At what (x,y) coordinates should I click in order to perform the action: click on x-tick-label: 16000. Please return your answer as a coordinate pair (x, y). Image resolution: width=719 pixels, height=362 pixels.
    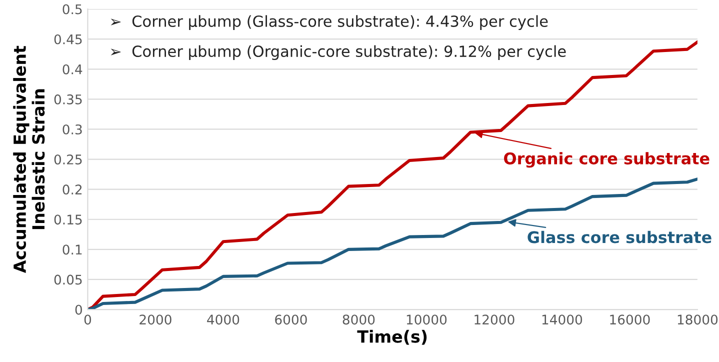
    Looking at the image, I should click on (630, 319).